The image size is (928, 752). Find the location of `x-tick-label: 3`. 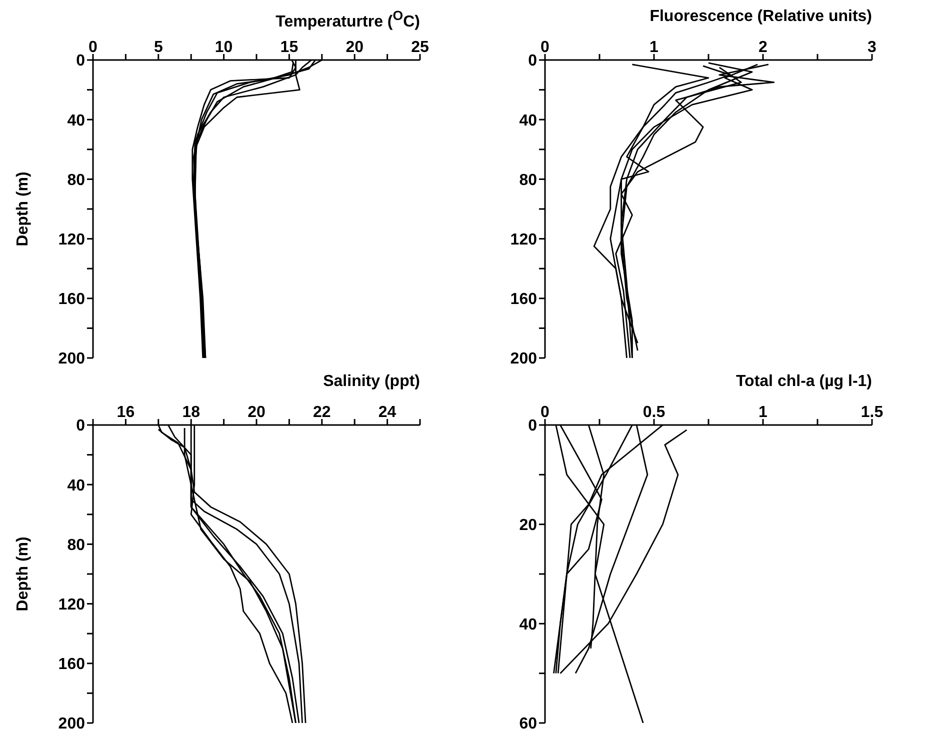

x-tick-label: 3 is located at coordinates (872, 47).